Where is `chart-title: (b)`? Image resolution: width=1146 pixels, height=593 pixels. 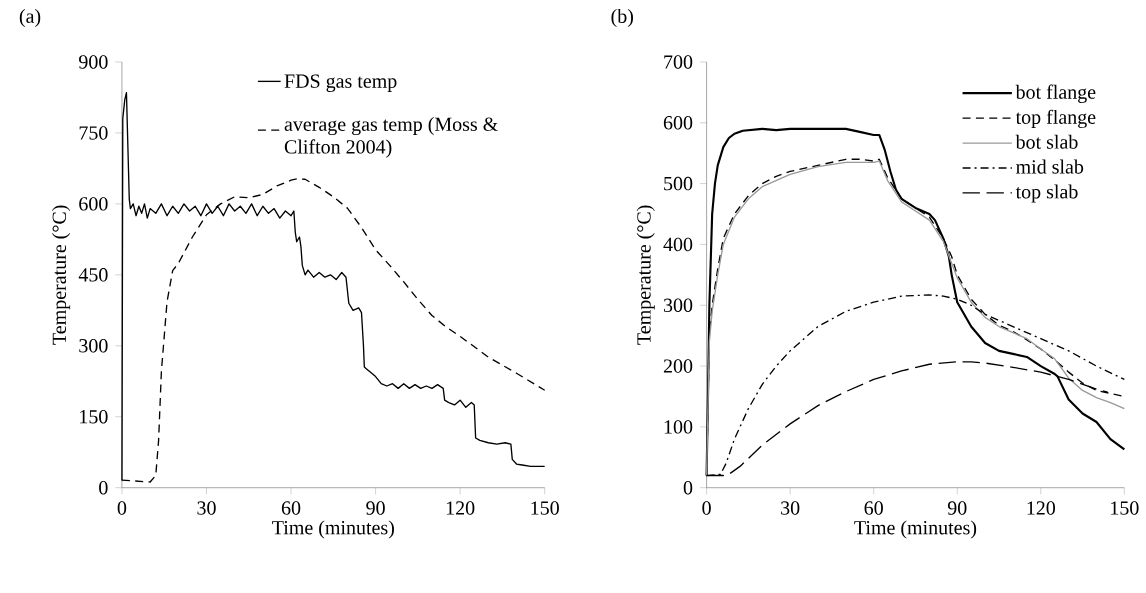 chart-title: (b) is located at coordinates (622, 18).